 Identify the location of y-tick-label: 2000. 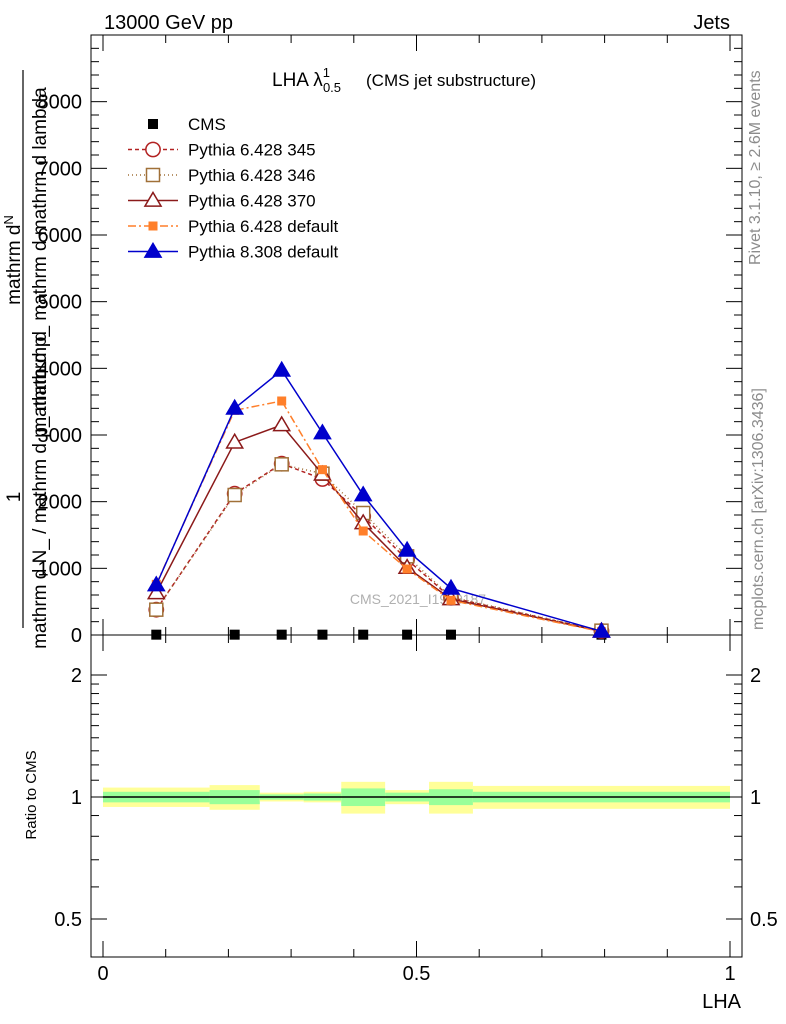
(60, 503).